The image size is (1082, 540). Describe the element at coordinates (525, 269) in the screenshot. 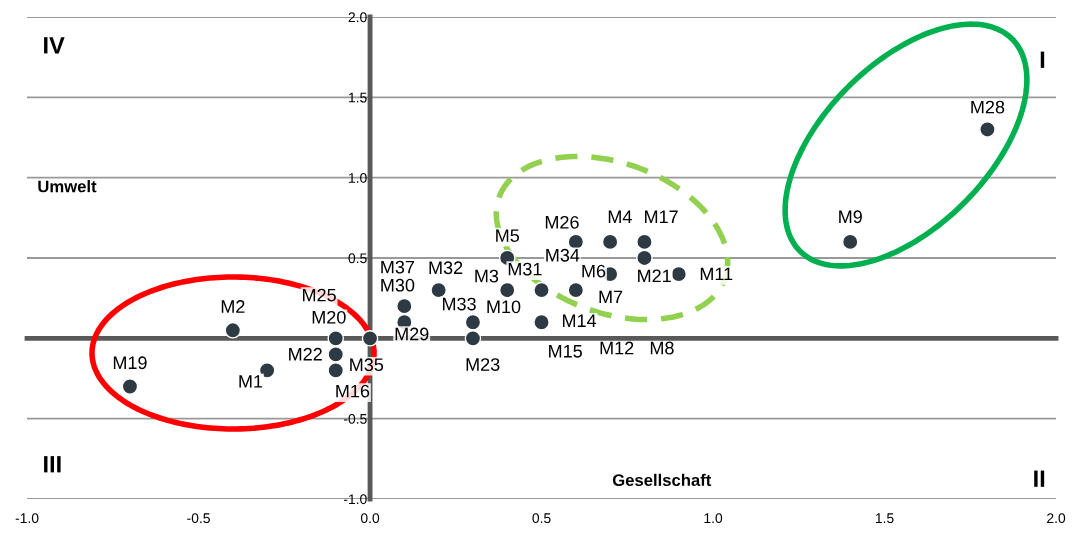

I see `annotation: M31` at that location.